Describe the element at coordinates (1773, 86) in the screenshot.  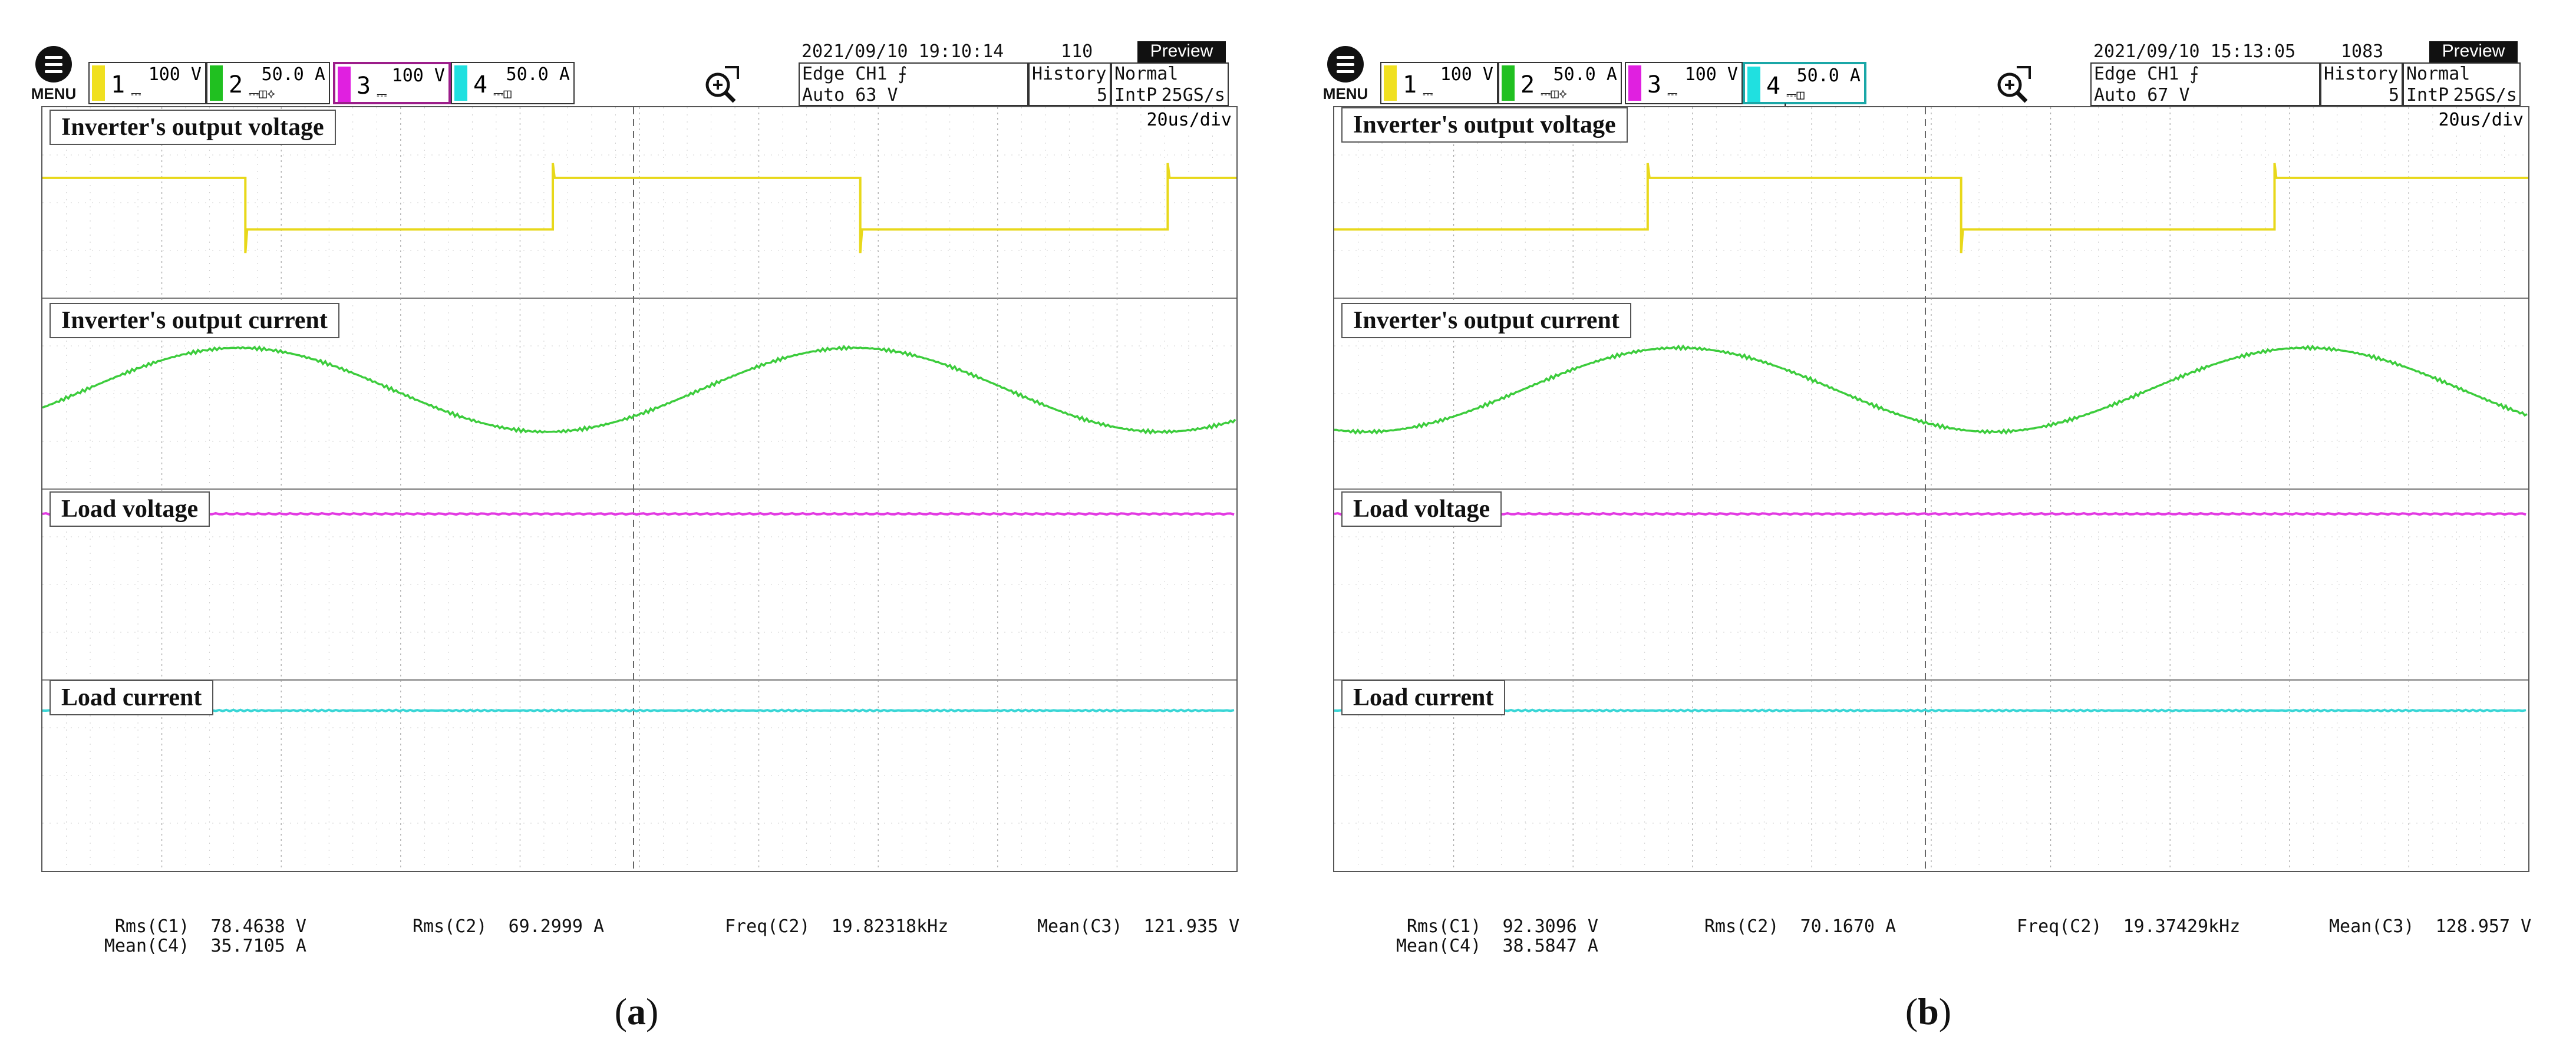
I see `channel-4-number: 4` at that location.